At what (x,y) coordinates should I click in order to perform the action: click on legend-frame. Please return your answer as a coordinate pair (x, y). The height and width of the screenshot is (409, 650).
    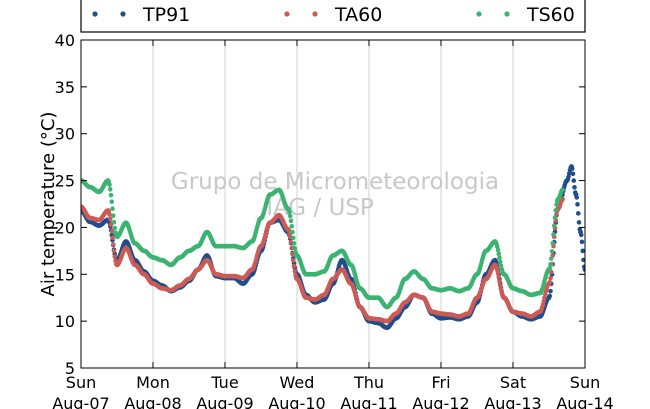
    Looking at the image, I should click on (333, 16).